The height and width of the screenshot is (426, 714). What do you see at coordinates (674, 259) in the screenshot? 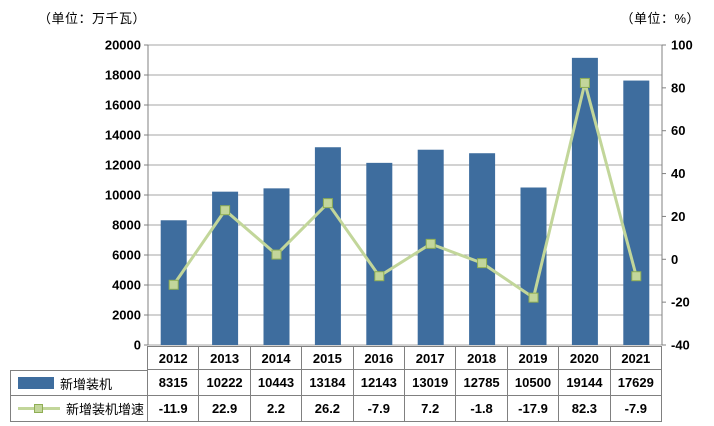
I see `right-axis-tick-label: 0` at bounding box center [674, 259].